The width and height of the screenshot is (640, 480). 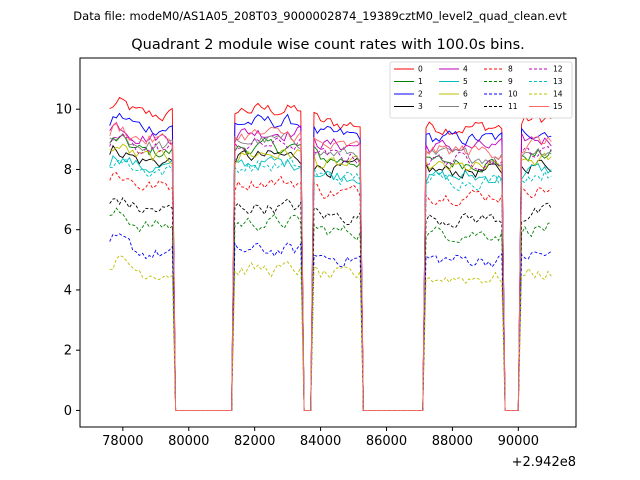 What do you see at coordinates (68, 351) in the screenshot?
I see `y-tick-label: 2` at bounding box center [68, 351].